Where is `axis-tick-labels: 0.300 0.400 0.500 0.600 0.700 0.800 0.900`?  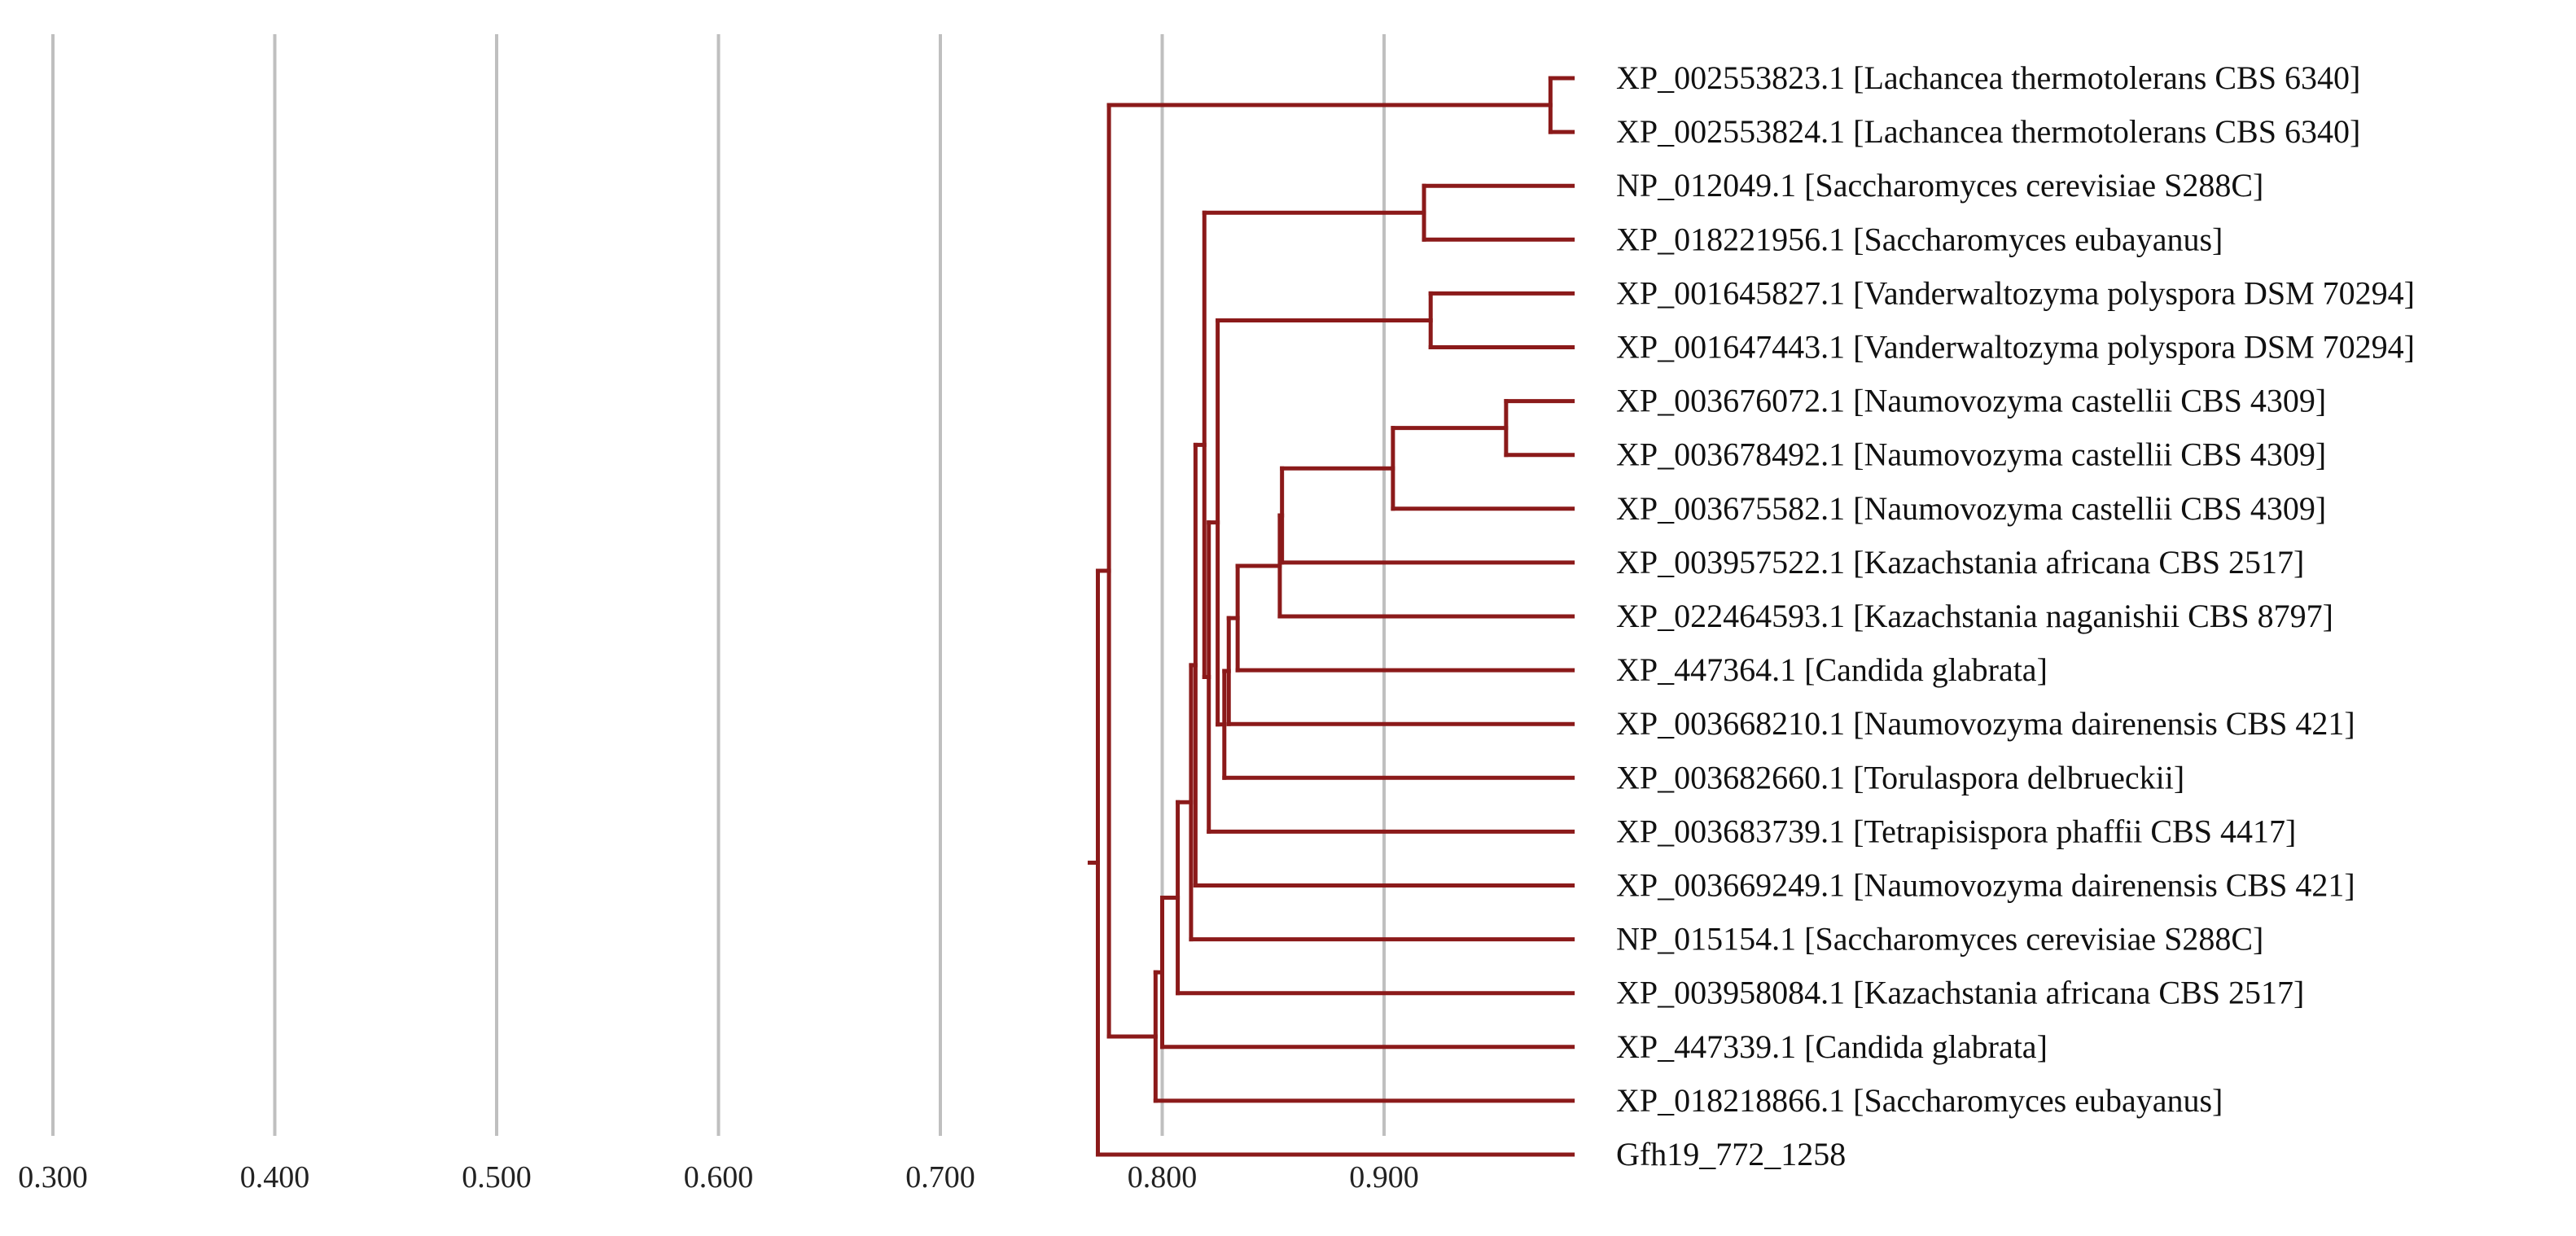
axis-tick-labels: 0.300 0.400 0.500 0.600 0.700 0.800 0.900 is located at coordinates (718, 1177).